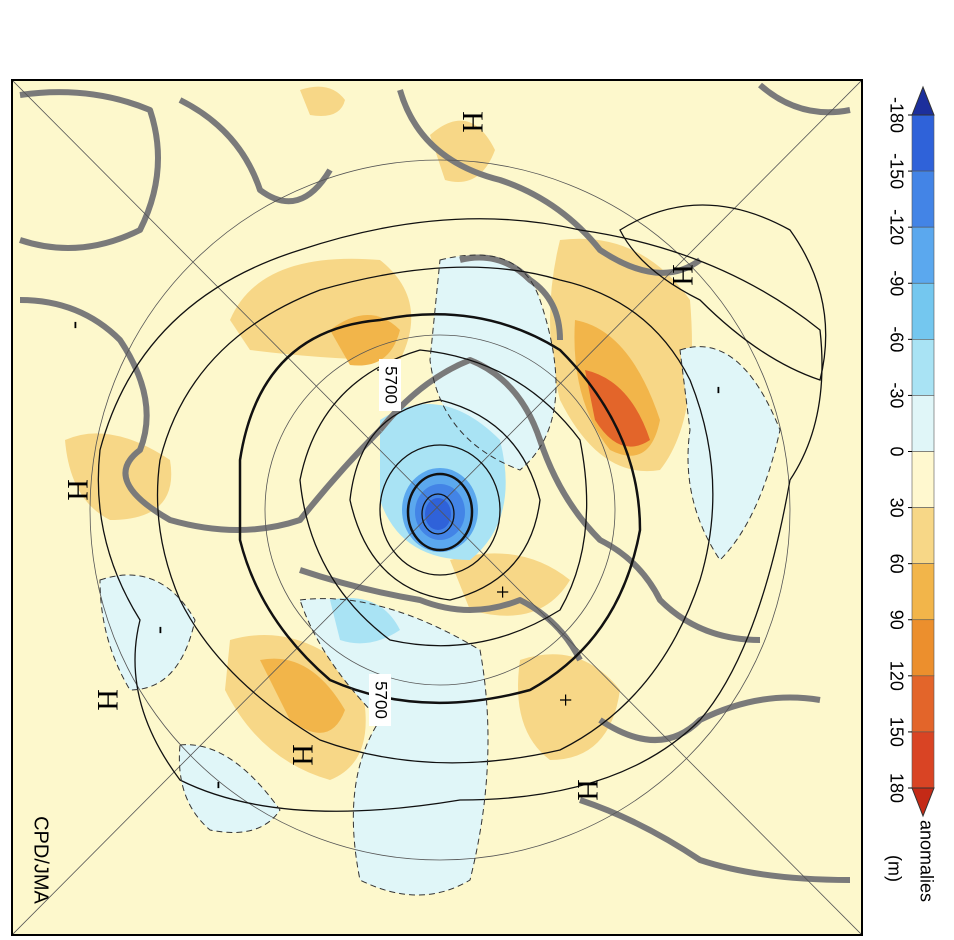 Image resolution: width=954 pixels, height=940 pixels. Describe the element at coordinates (896, 676) in the screenshot. I see `colorbar-tick-label: 120` at that location.